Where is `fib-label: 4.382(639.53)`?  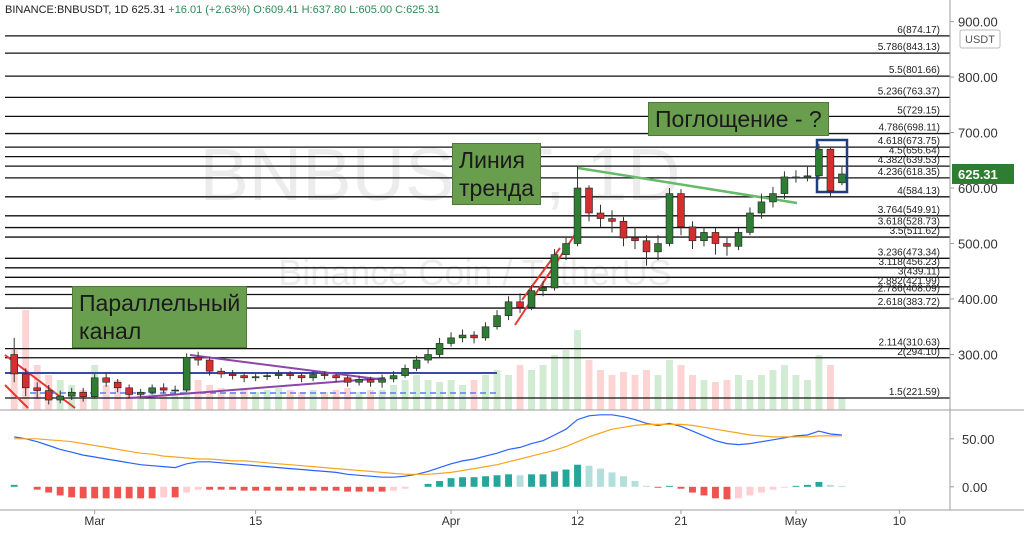
fib-label: 4.382(639.53) is located at coordinates (909, 160).